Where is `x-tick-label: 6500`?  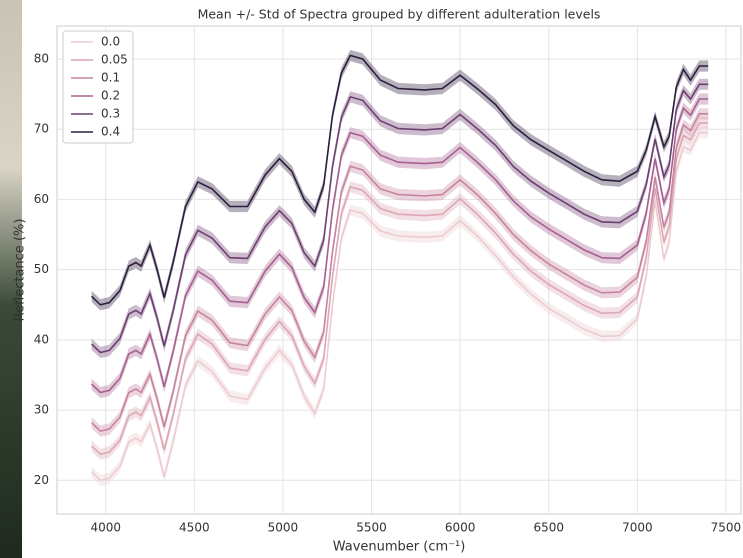
x-tick-label: 6500 is located at coordinates (548, 528).